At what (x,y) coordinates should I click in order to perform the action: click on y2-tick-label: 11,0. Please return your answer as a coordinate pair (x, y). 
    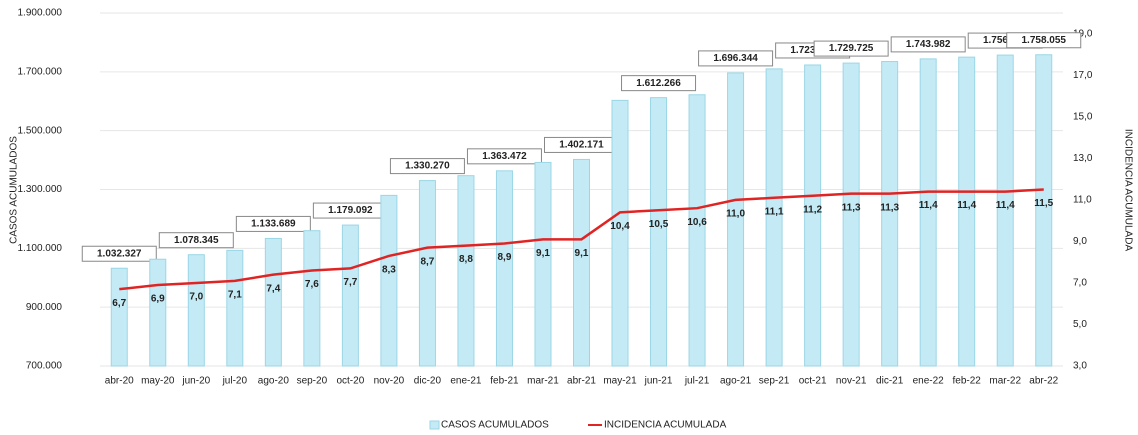
    Looking at the image, I should click on (1082, 200).